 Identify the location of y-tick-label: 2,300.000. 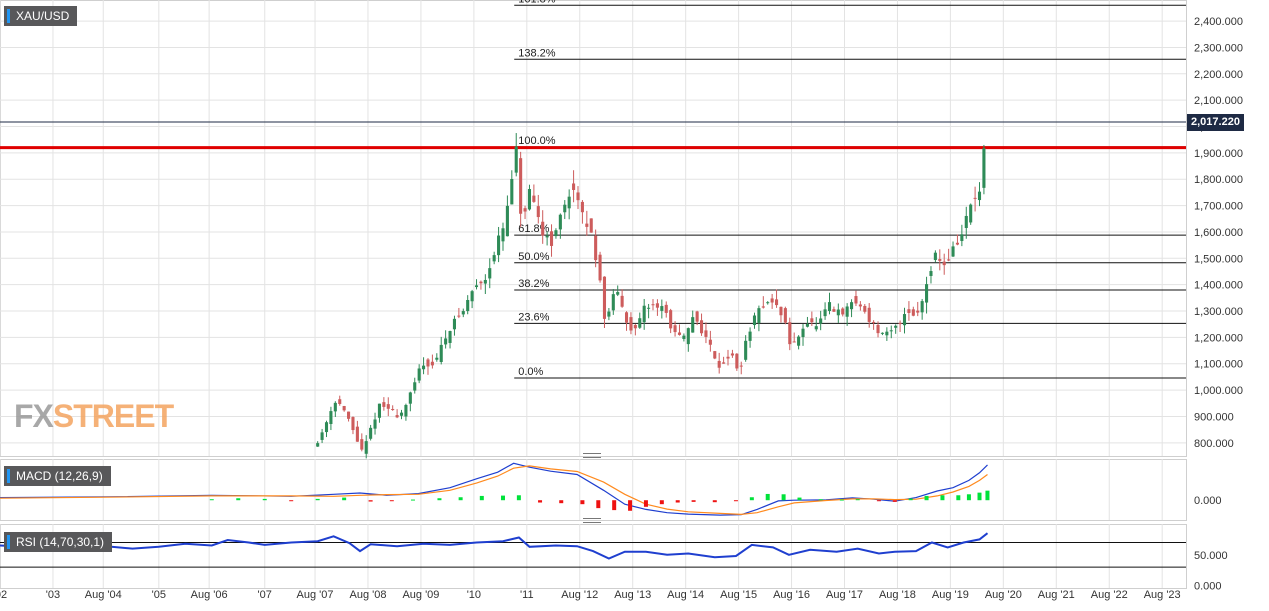
(1218, 48).